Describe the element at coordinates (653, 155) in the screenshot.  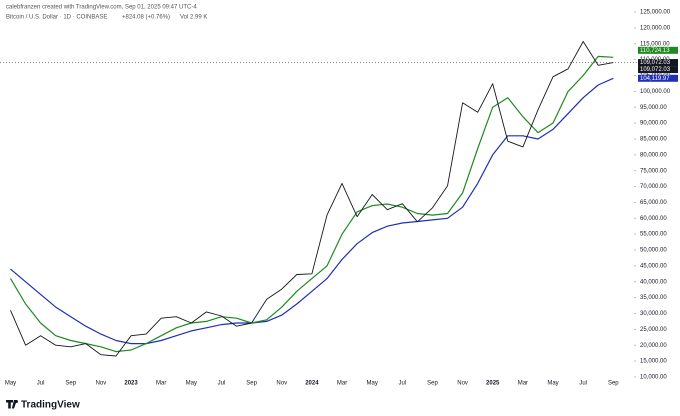
I see `y-tick-label: 80,000.00` at that location.